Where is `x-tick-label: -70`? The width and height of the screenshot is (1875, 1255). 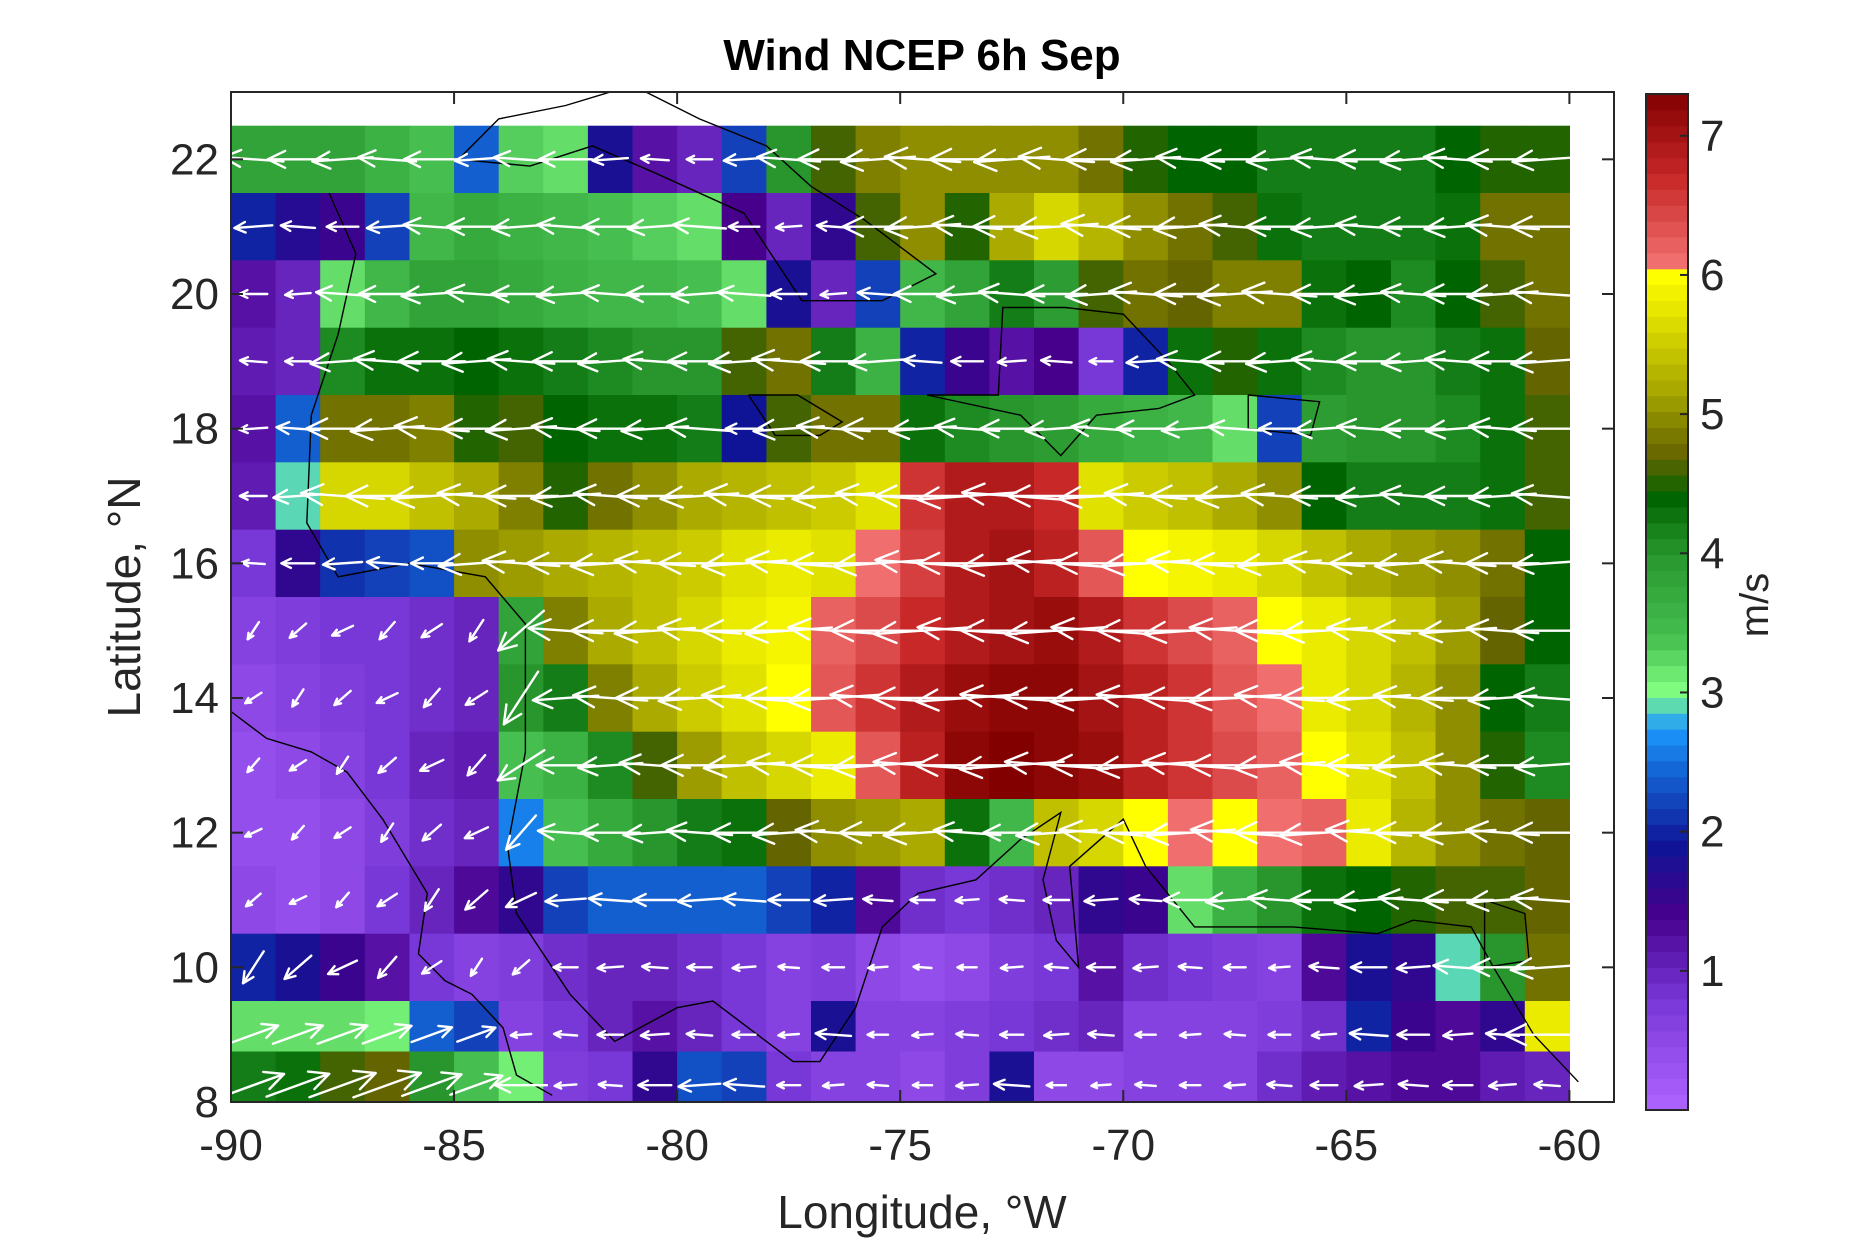 x-tick-label: -70 is located at coordinates (1123, 1145).